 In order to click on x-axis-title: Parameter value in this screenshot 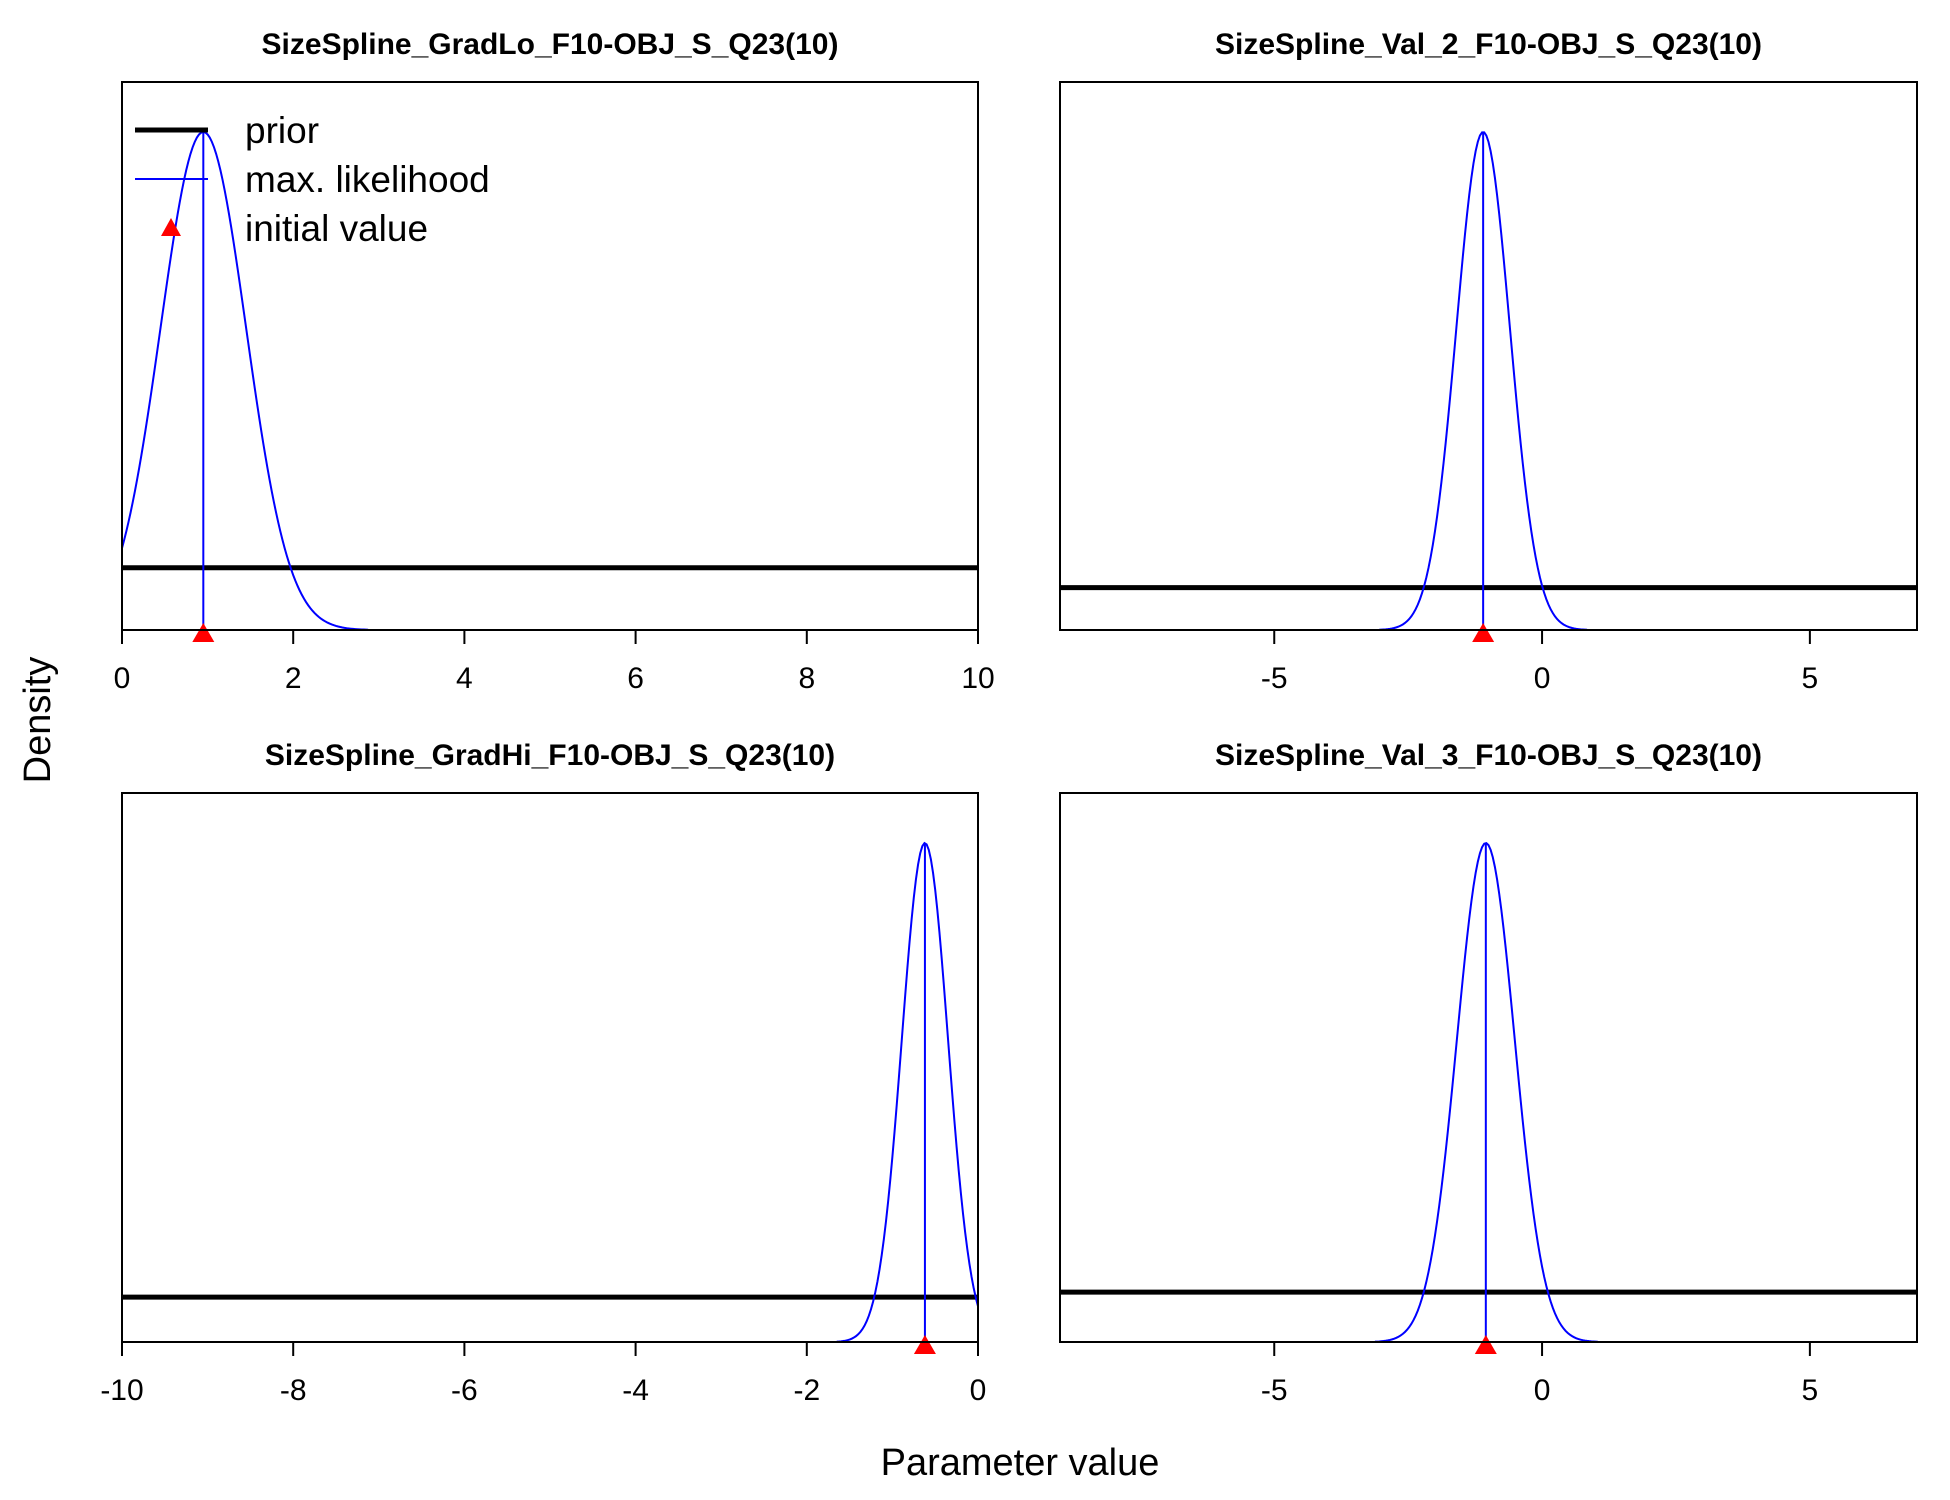, I will do `click(1020, 1463)`.